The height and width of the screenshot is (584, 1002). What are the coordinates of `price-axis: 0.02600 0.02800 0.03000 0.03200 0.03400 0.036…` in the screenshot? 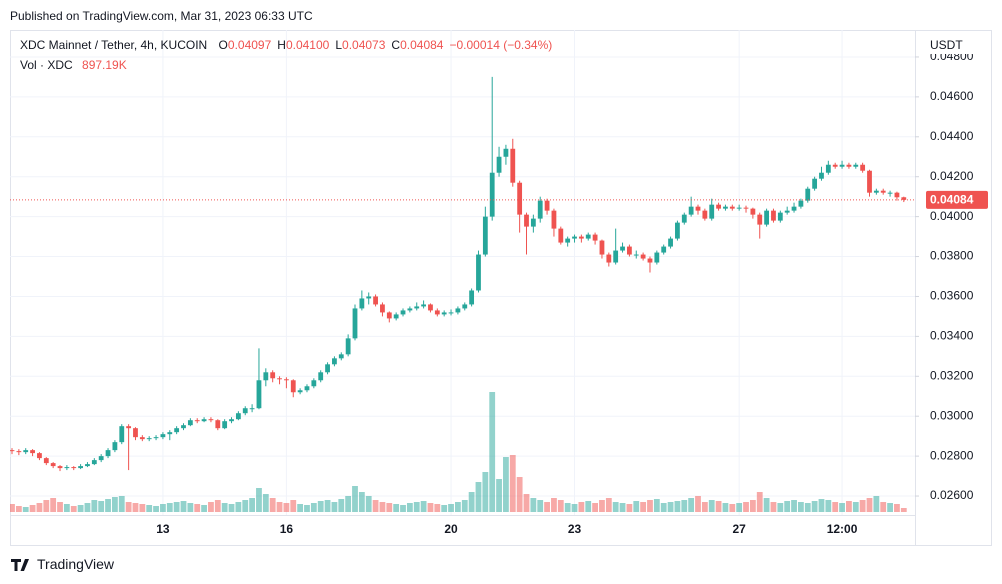 It's located at (944, 278).